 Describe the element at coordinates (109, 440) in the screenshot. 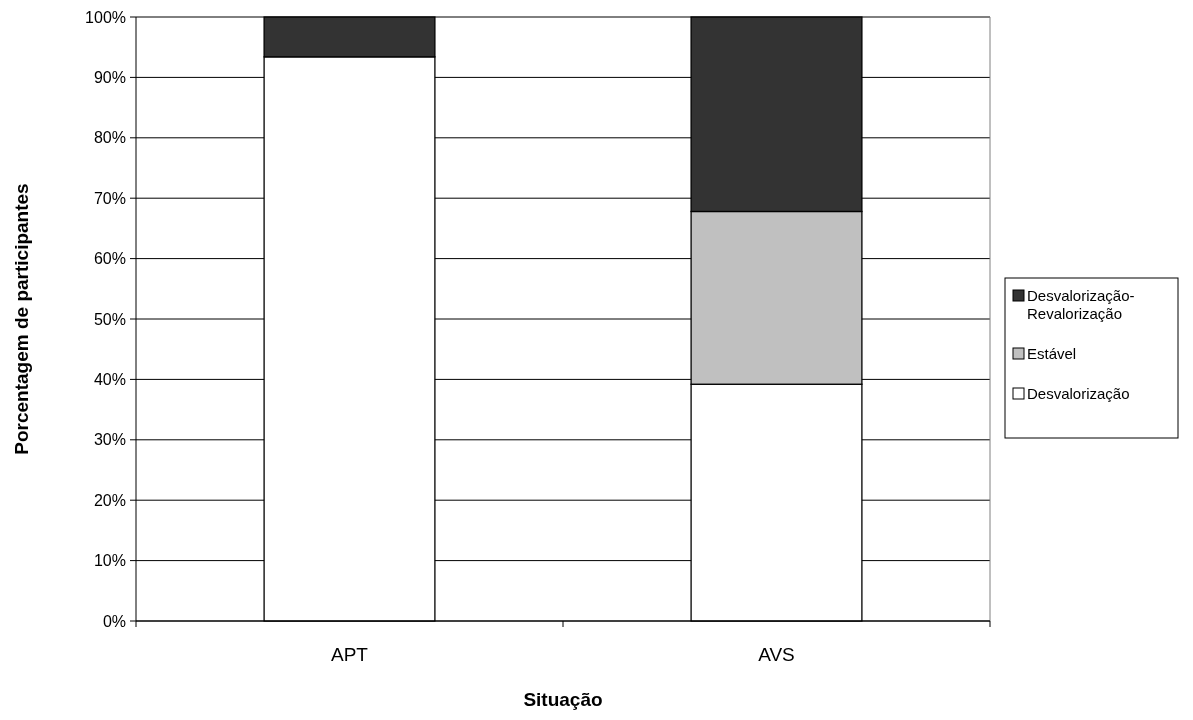

I see `y-tick-label: 30%` at that location.